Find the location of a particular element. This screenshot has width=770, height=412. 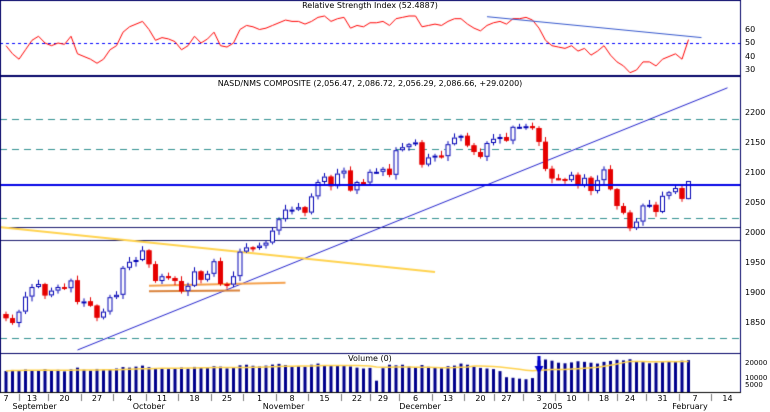

volume-panel-title: Volume (0) is located at coordinates (370, 358).